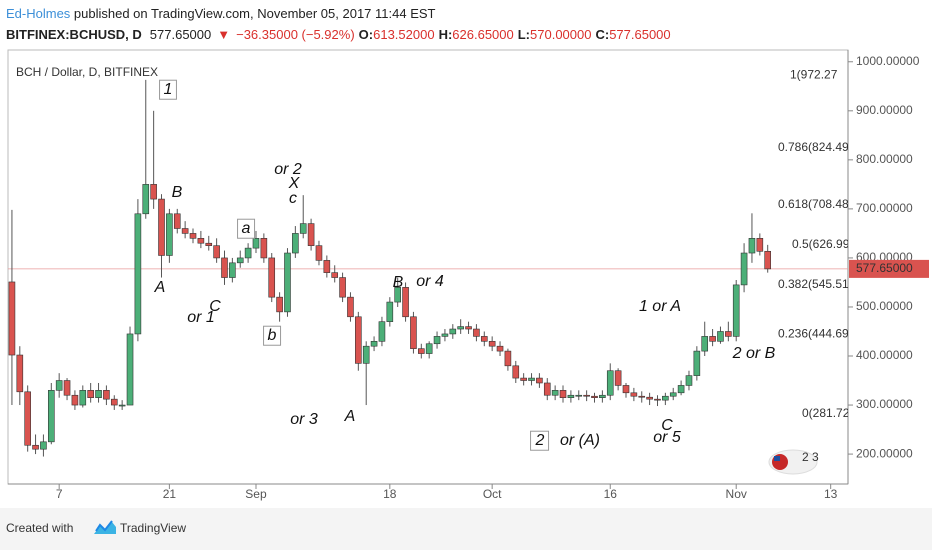 The image size is (932, 550). I want to click on symbol: BITFINEX:BCHUSD, D, so click(74, 34).